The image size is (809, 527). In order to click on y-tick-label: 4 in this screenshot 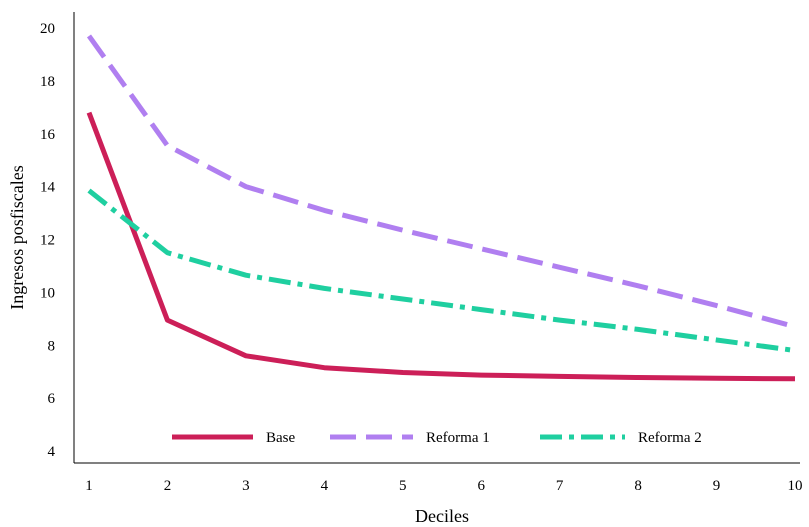, I will do `click(52, 452)`.